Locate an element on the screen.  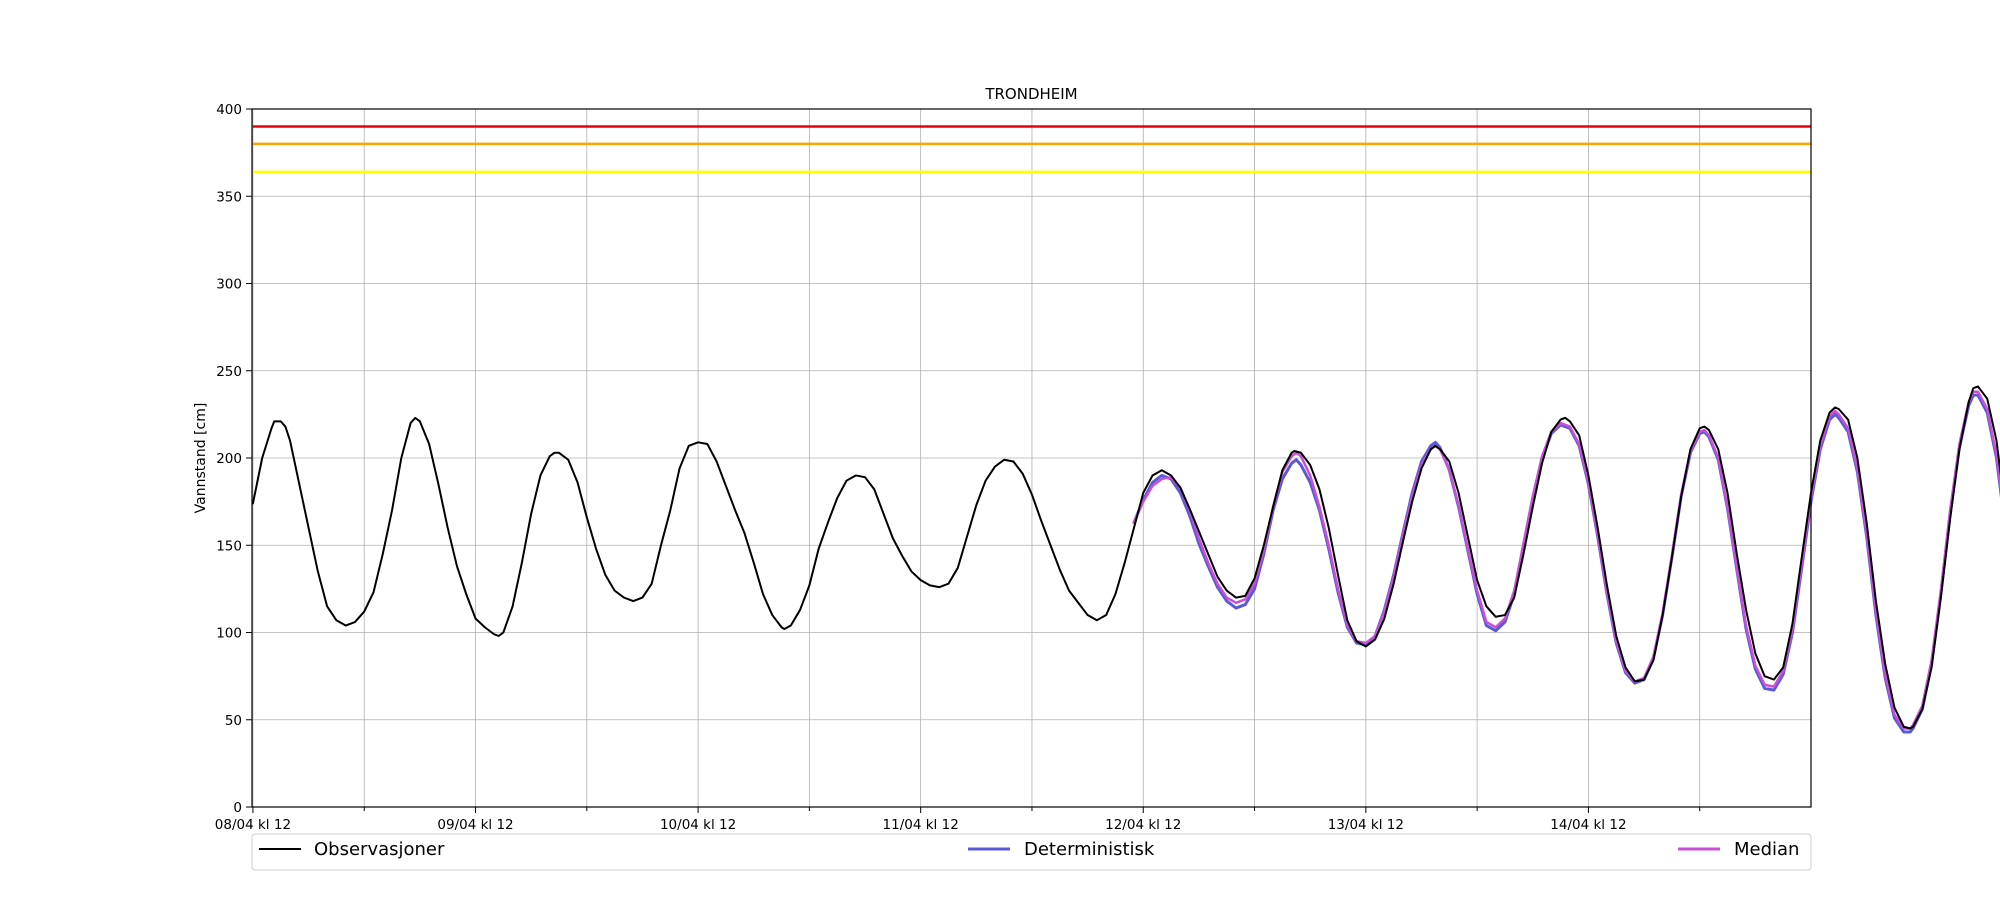
legend-frame is located at coordinates (1031, 852).